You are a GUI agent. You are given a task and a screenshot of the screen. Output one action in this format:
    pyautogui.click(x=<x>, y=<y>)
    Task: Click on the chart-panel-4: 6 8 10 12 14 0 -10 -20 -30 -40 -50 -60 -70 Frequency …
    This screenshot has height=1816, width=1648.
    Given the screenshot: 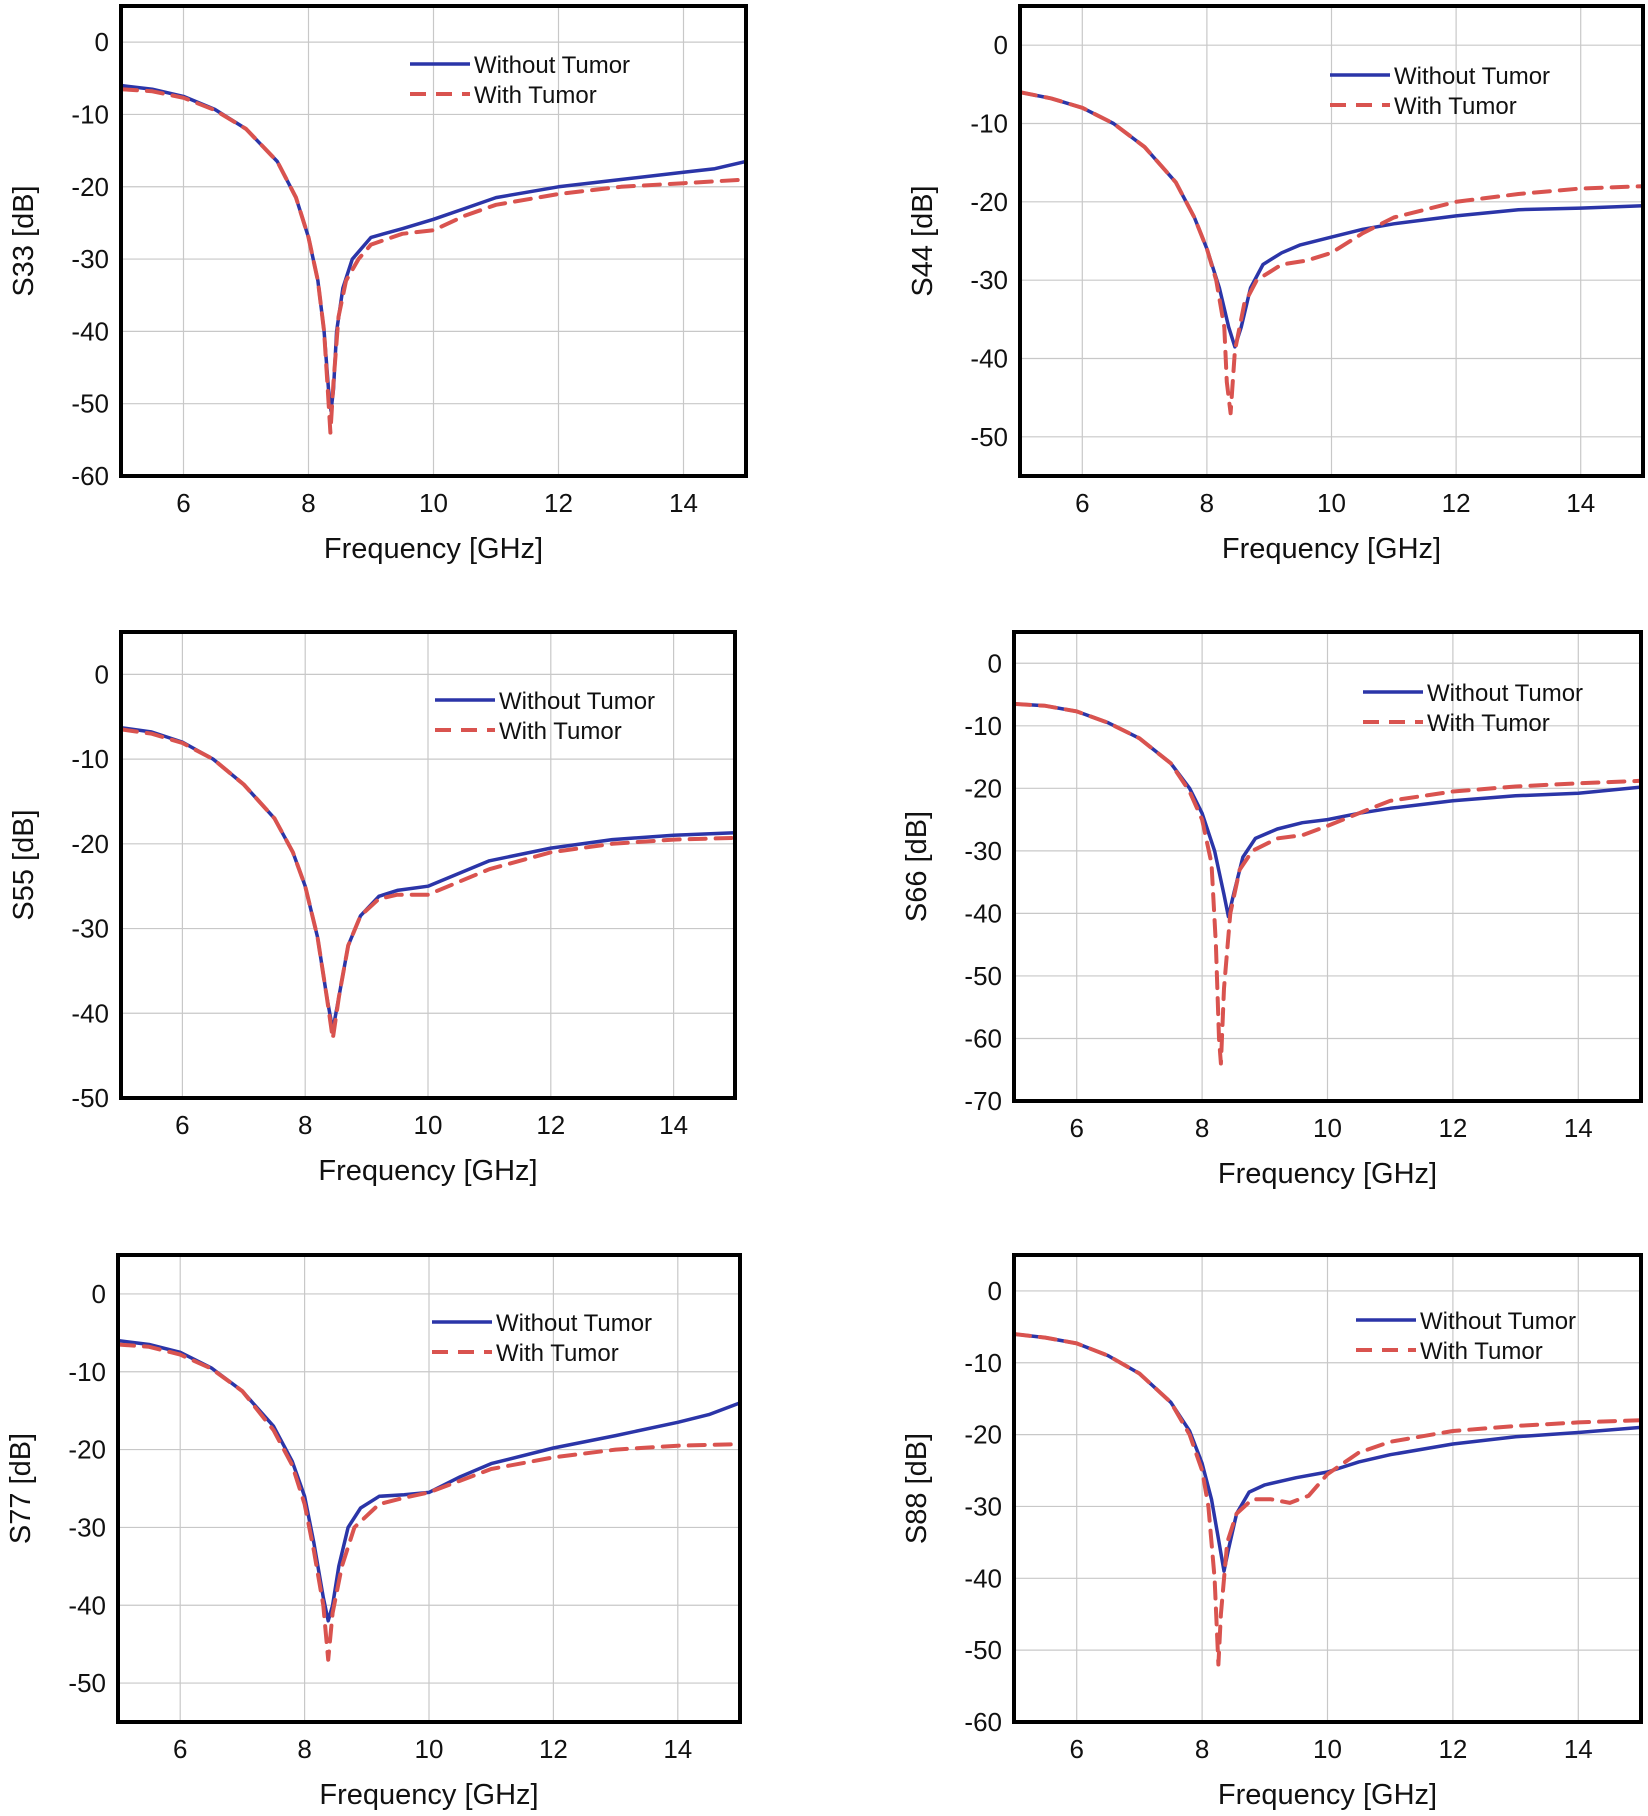 What is the action you would take?
    pyautogui.click(x=1272, y=910)
    